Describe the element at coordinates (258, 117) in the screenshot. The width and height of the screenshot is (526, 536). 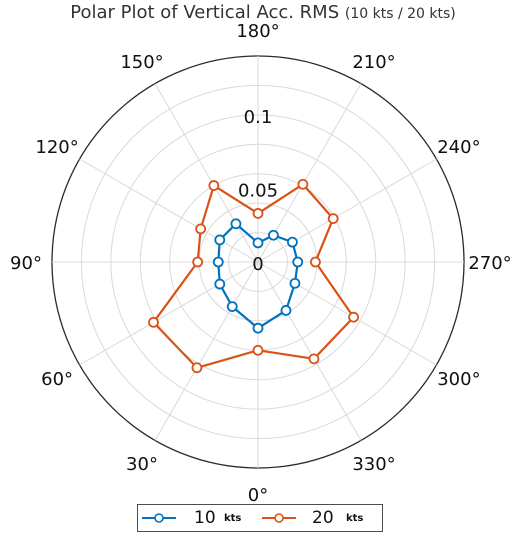
I see `r-tick-label: 0.1` at that location.